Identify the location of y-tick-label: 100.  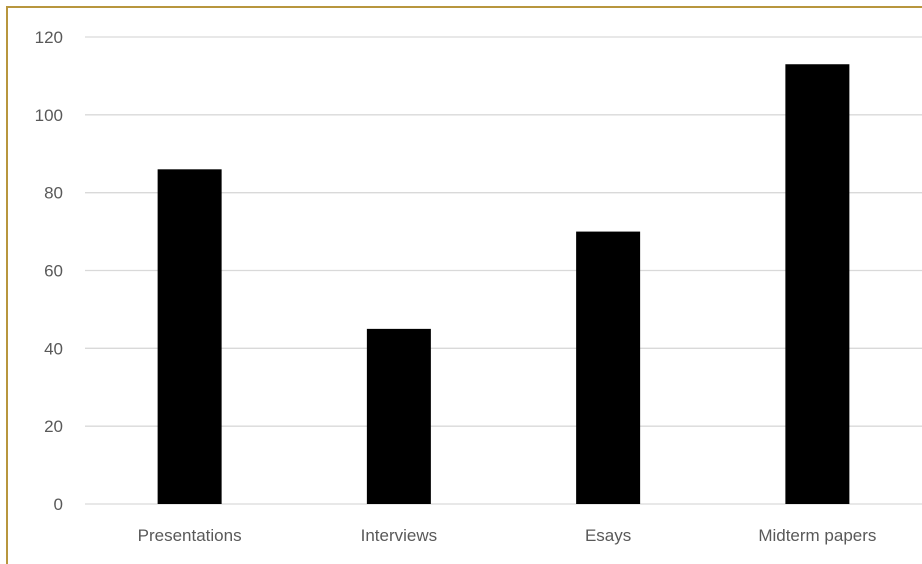
(49, 115).